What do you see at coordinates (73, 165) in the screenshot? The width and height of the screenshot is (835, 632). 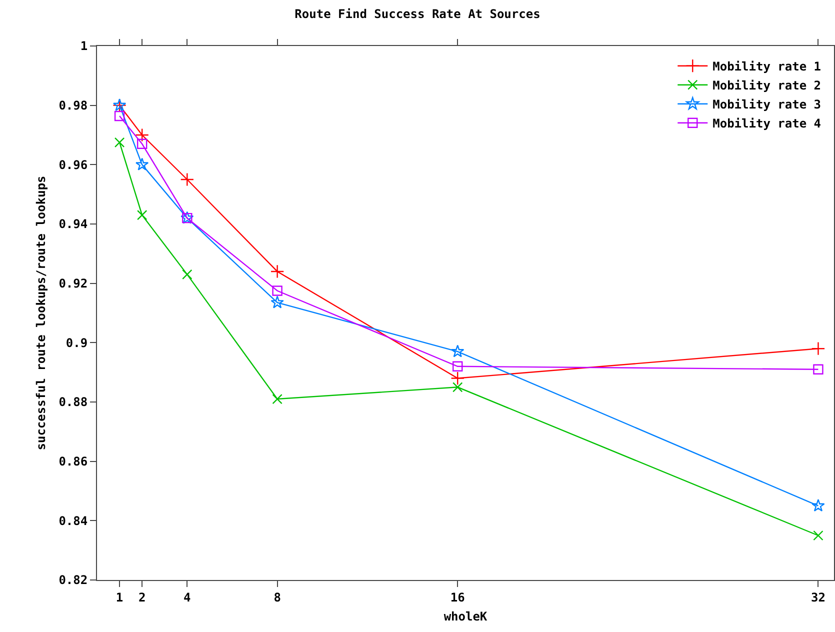 I see `y-tick-label: 0.96` at bounding box center [73, 165].